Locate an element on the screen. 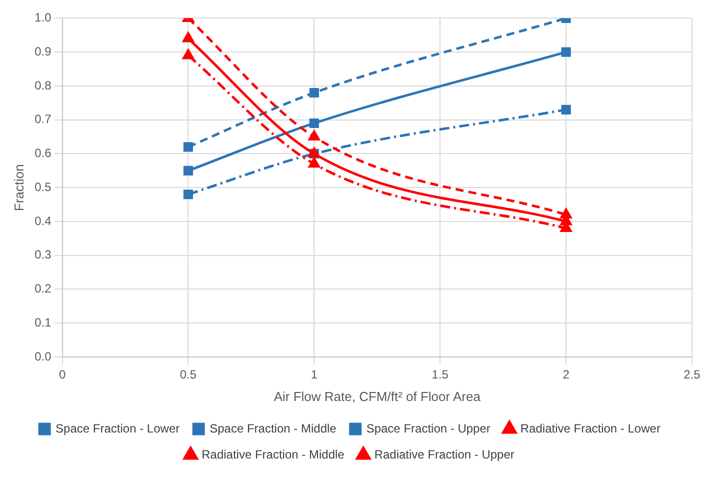  legend-label: Radiative Fraction - Middle is located at coordinates (273, 454).